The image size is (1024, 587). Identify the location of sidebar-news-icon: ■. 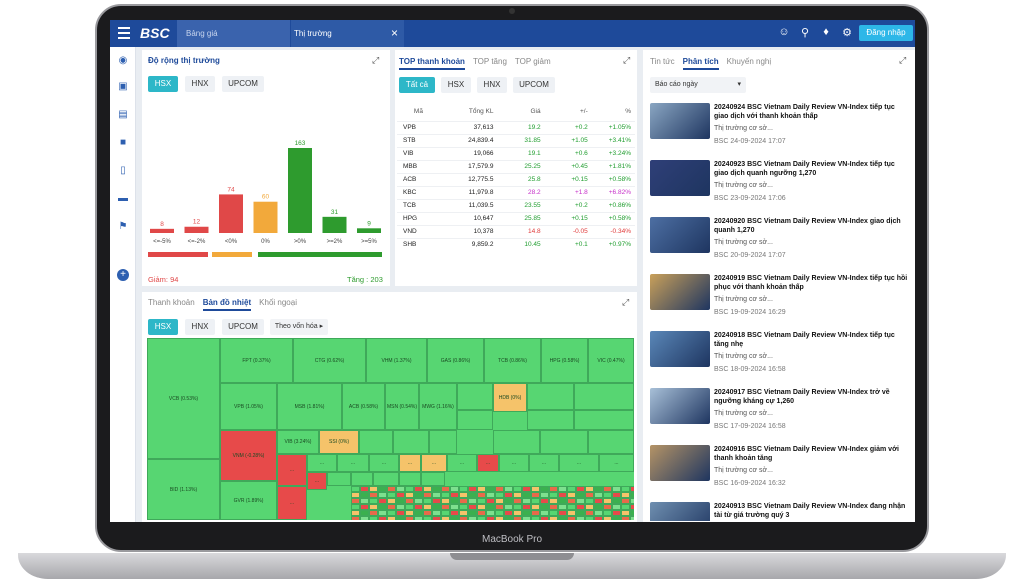
(123, 142).